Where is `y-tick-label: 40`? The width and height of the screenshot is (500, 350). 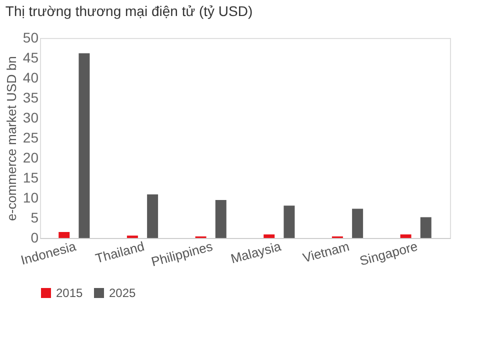 y-tick-label: 40 is located at coordinates (30, 78).